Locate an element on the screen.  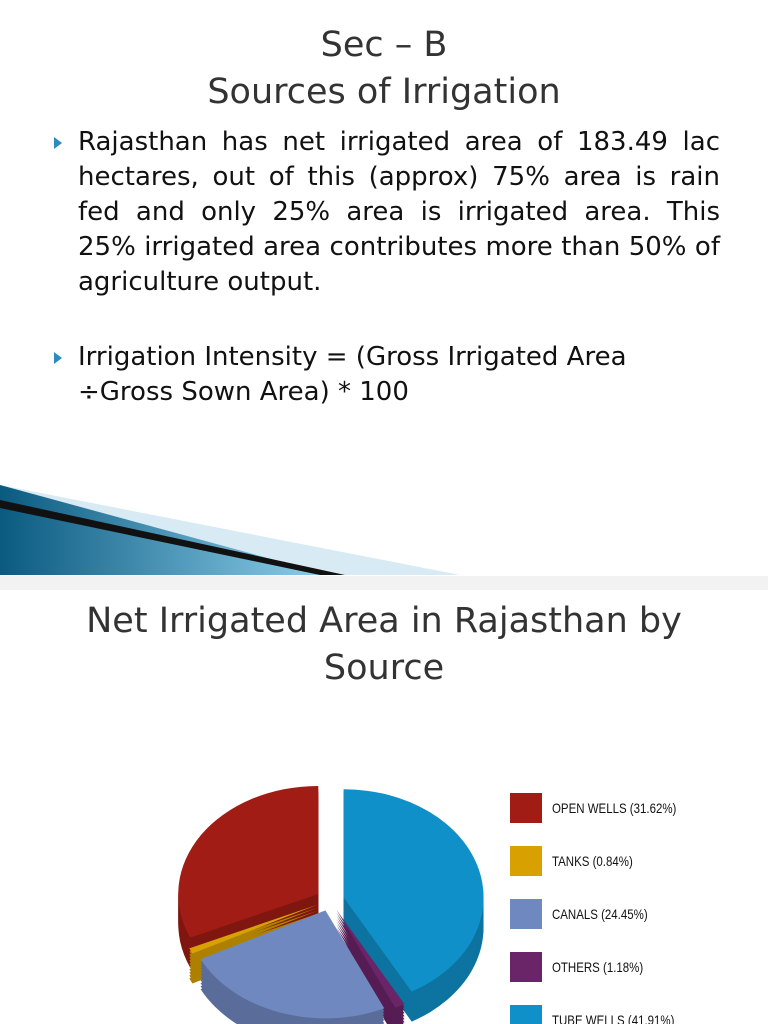
slide-separator is located at coordinates (384, 583).